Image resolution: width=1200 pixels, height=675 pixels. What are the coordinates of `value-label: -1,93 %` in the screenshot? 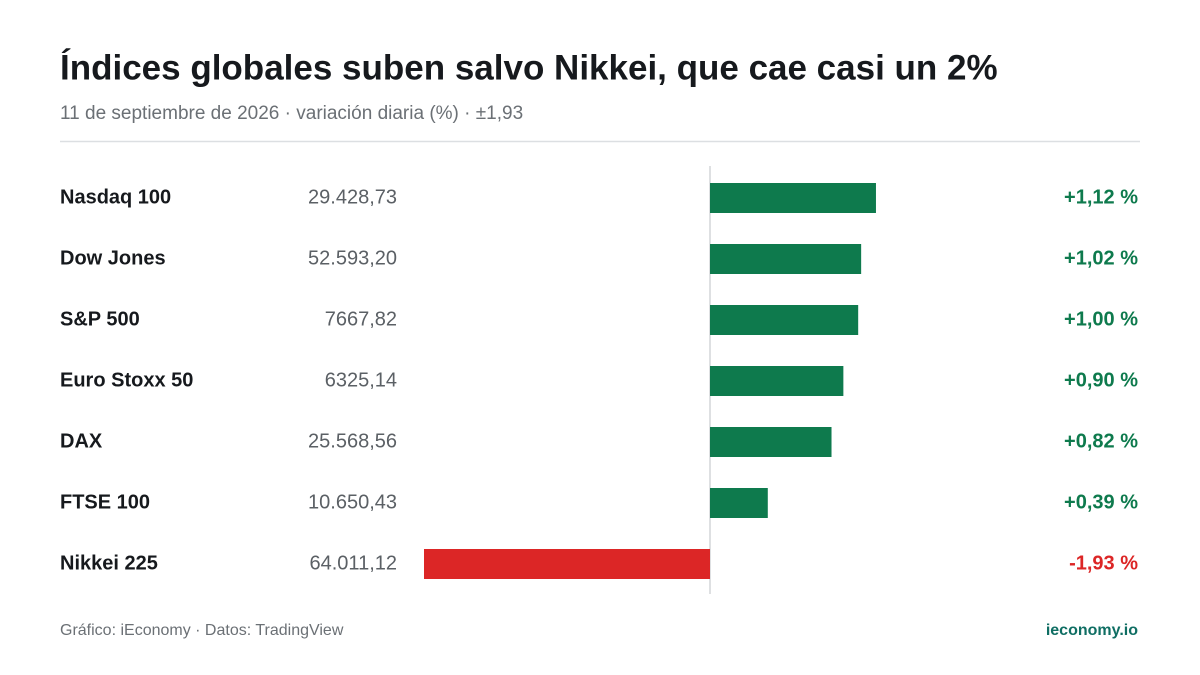 It's located at (1103, 563).